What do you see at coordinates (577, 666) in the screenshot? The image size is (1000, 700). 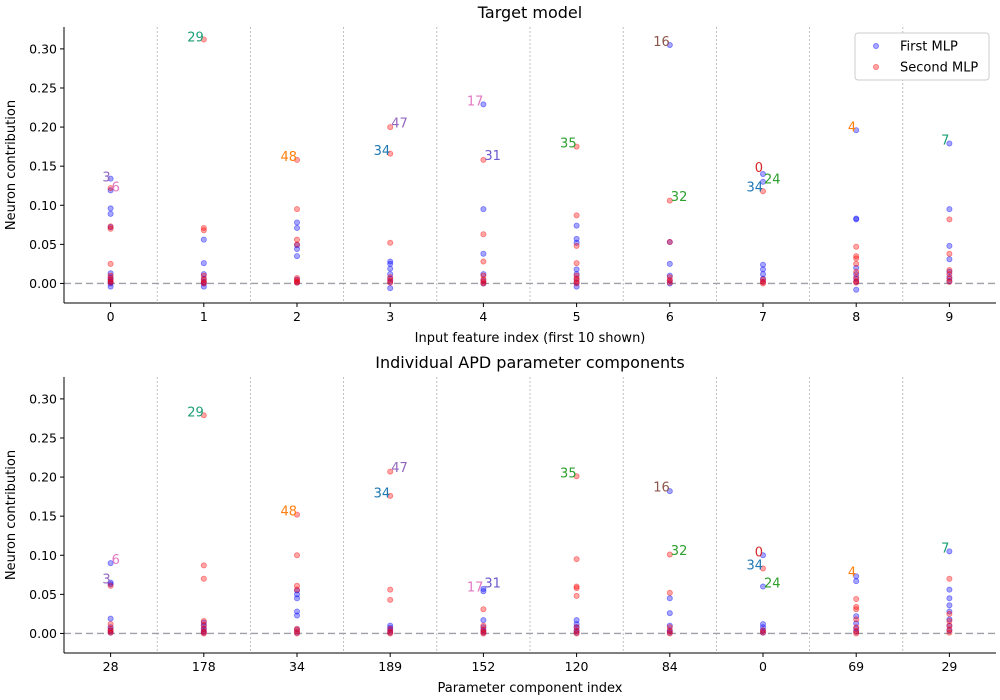 I see `x-tick-label: 120` at bounding box center [577, 666].